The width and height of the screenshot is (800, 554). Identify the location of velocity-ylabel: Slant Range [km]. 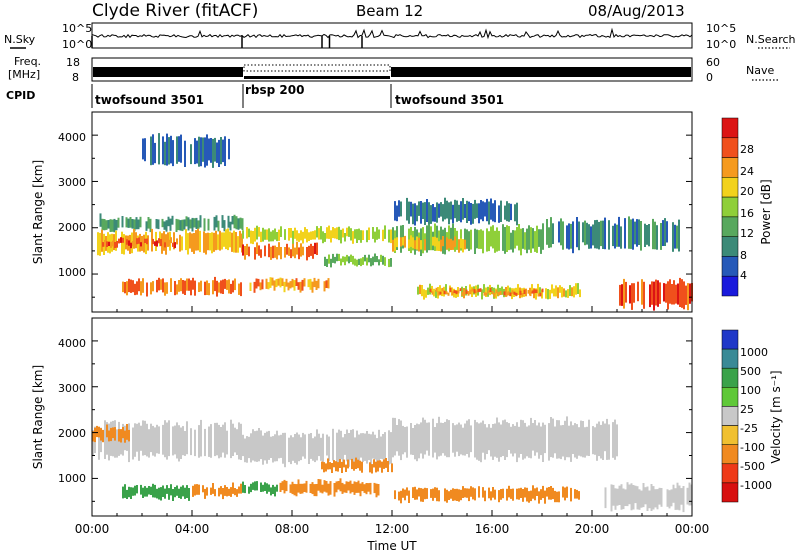
(38, 417).